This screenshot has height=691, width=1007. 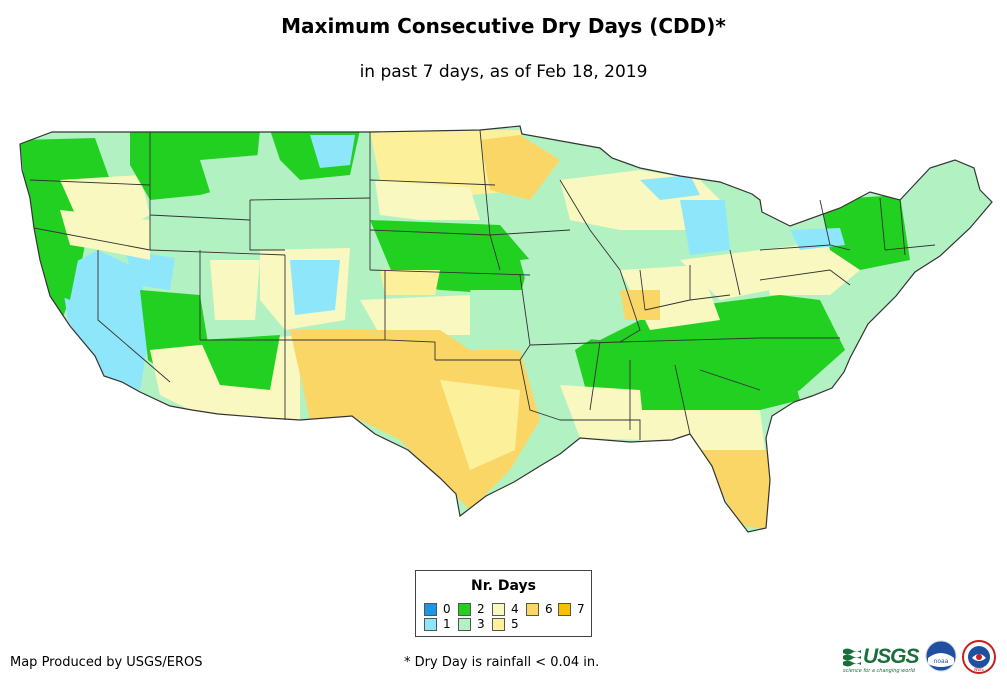 I want to click on legend-item-5: 5, so click(x=505, y=624).